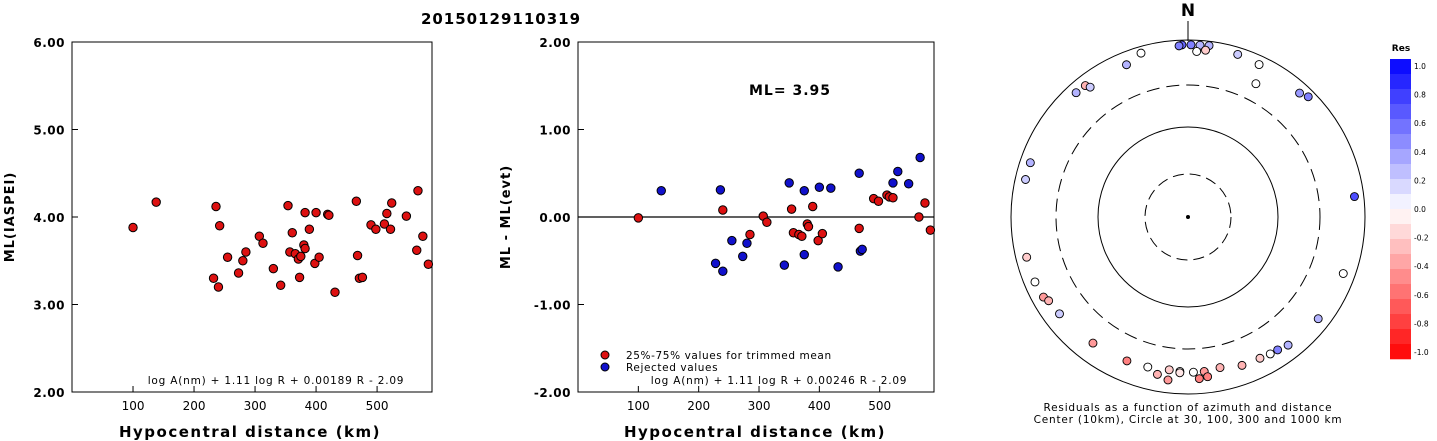 Image resolution: width=1437 pixels, height=441 pixels. What do you see at coordinates (1188, 11) in the screenshot?
I see `north-label: N` at bounding box center [1188, 11].